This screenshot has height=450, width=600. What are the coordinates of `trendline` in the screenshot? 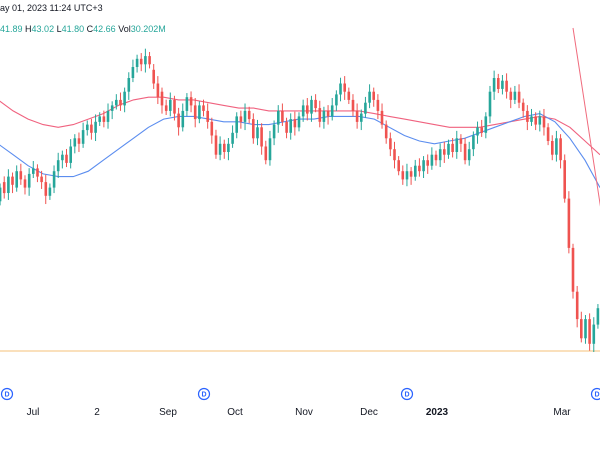 It's located at (586, 189).